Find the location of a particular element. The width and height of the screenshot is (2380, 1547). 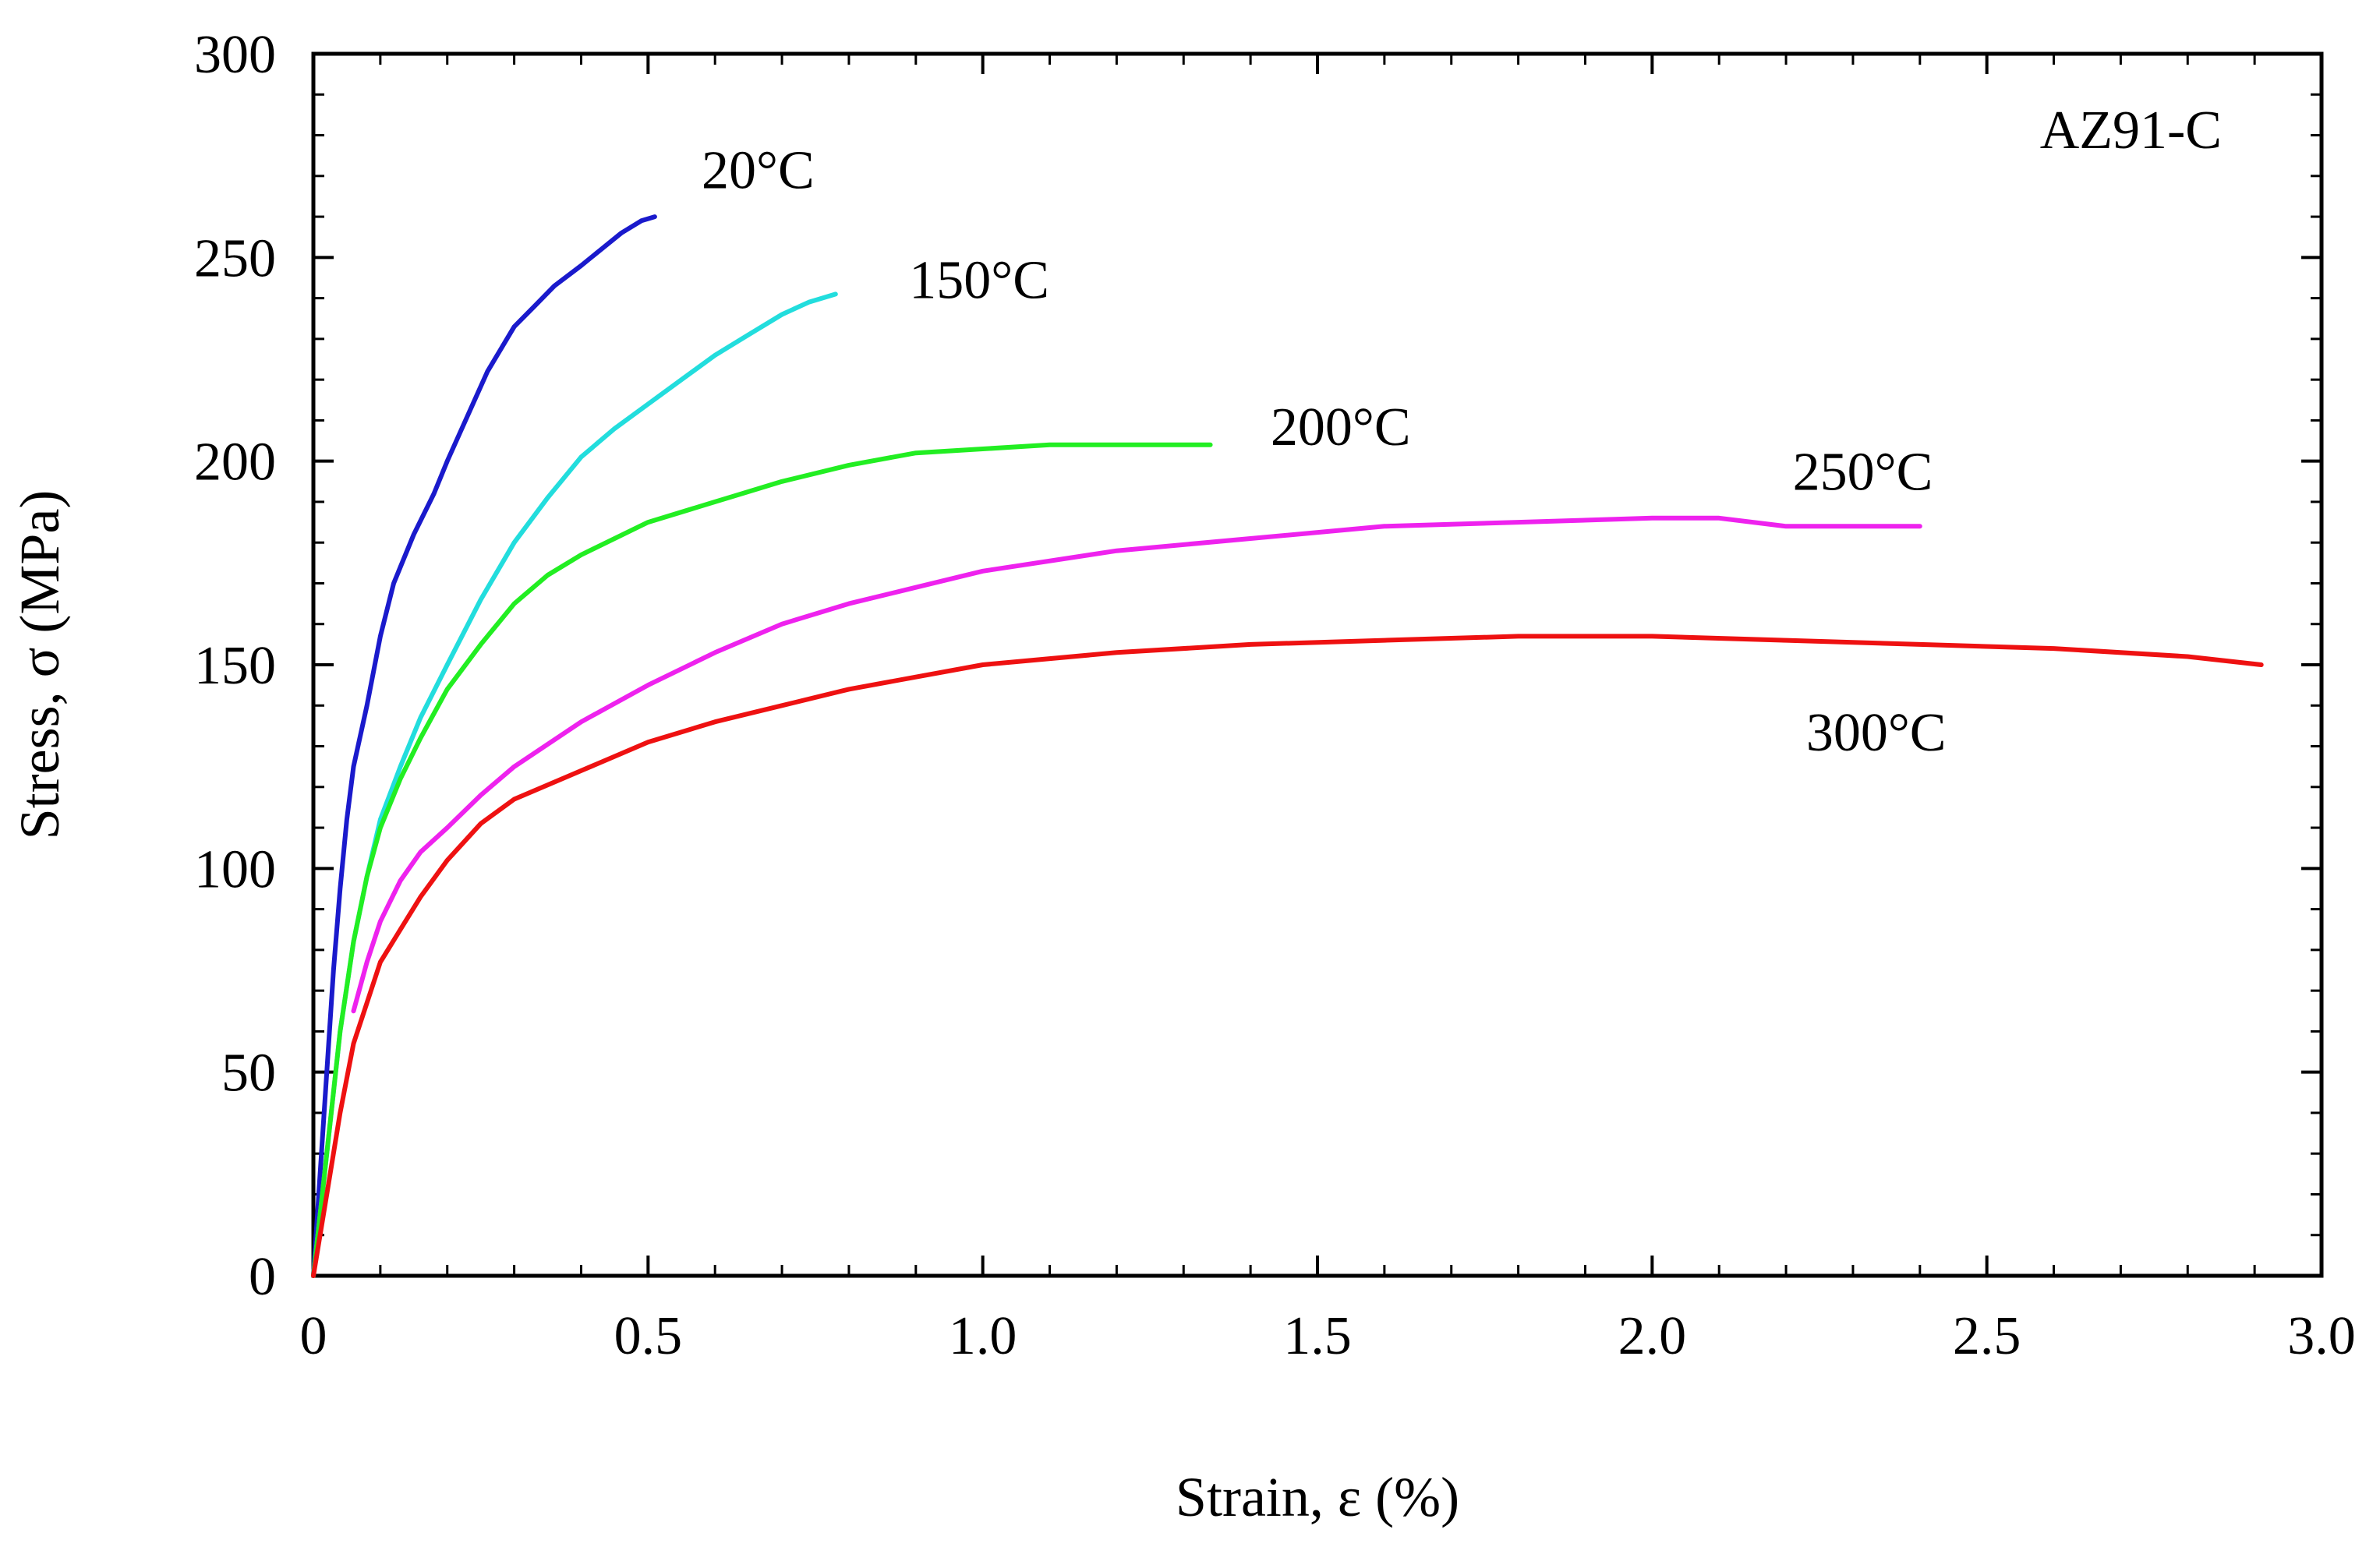

x-tick-label: 3.0 is located at coordinates (2322, 1336).